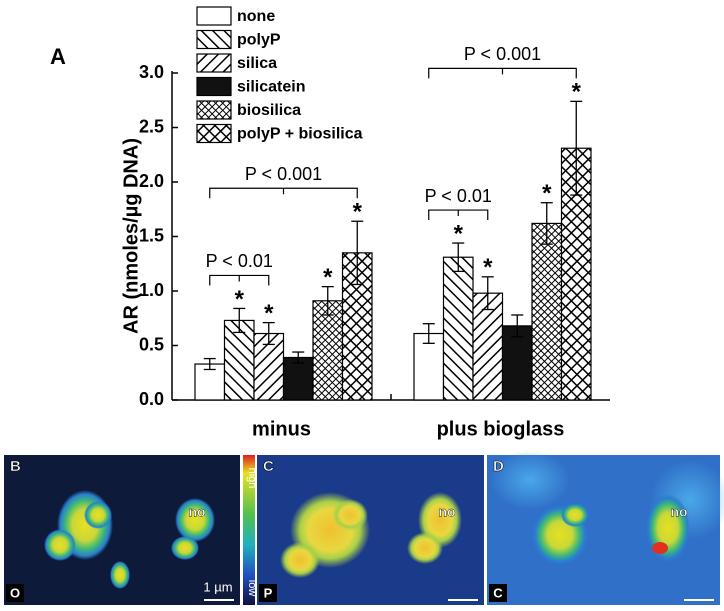  What do you see at coordinates (217, 586) in the screenshot?
I see `scale-bar-label: 1 µm` at bounding box center [217, 586].